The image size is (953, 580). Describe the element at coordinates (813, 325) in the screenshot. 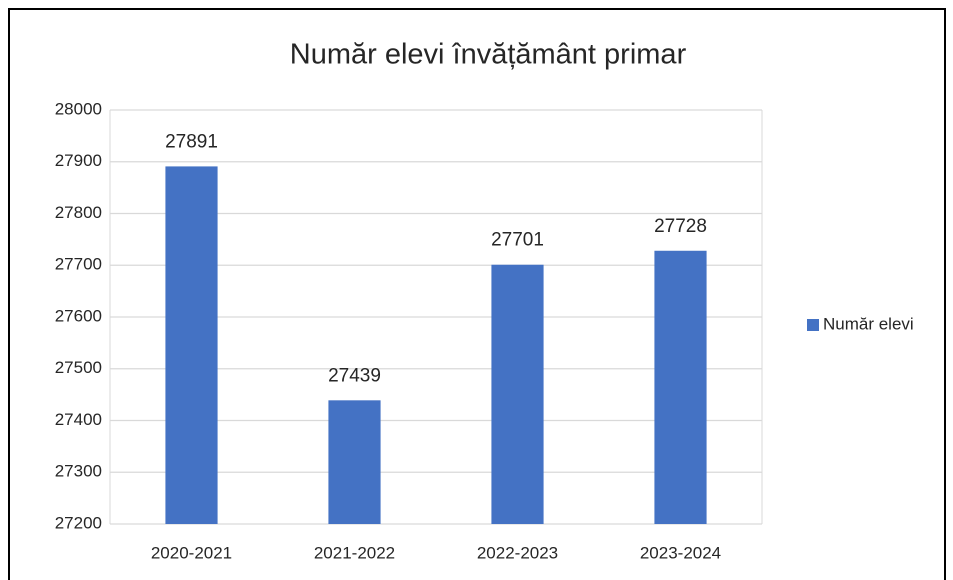

I see `legend-swatch` at that location.